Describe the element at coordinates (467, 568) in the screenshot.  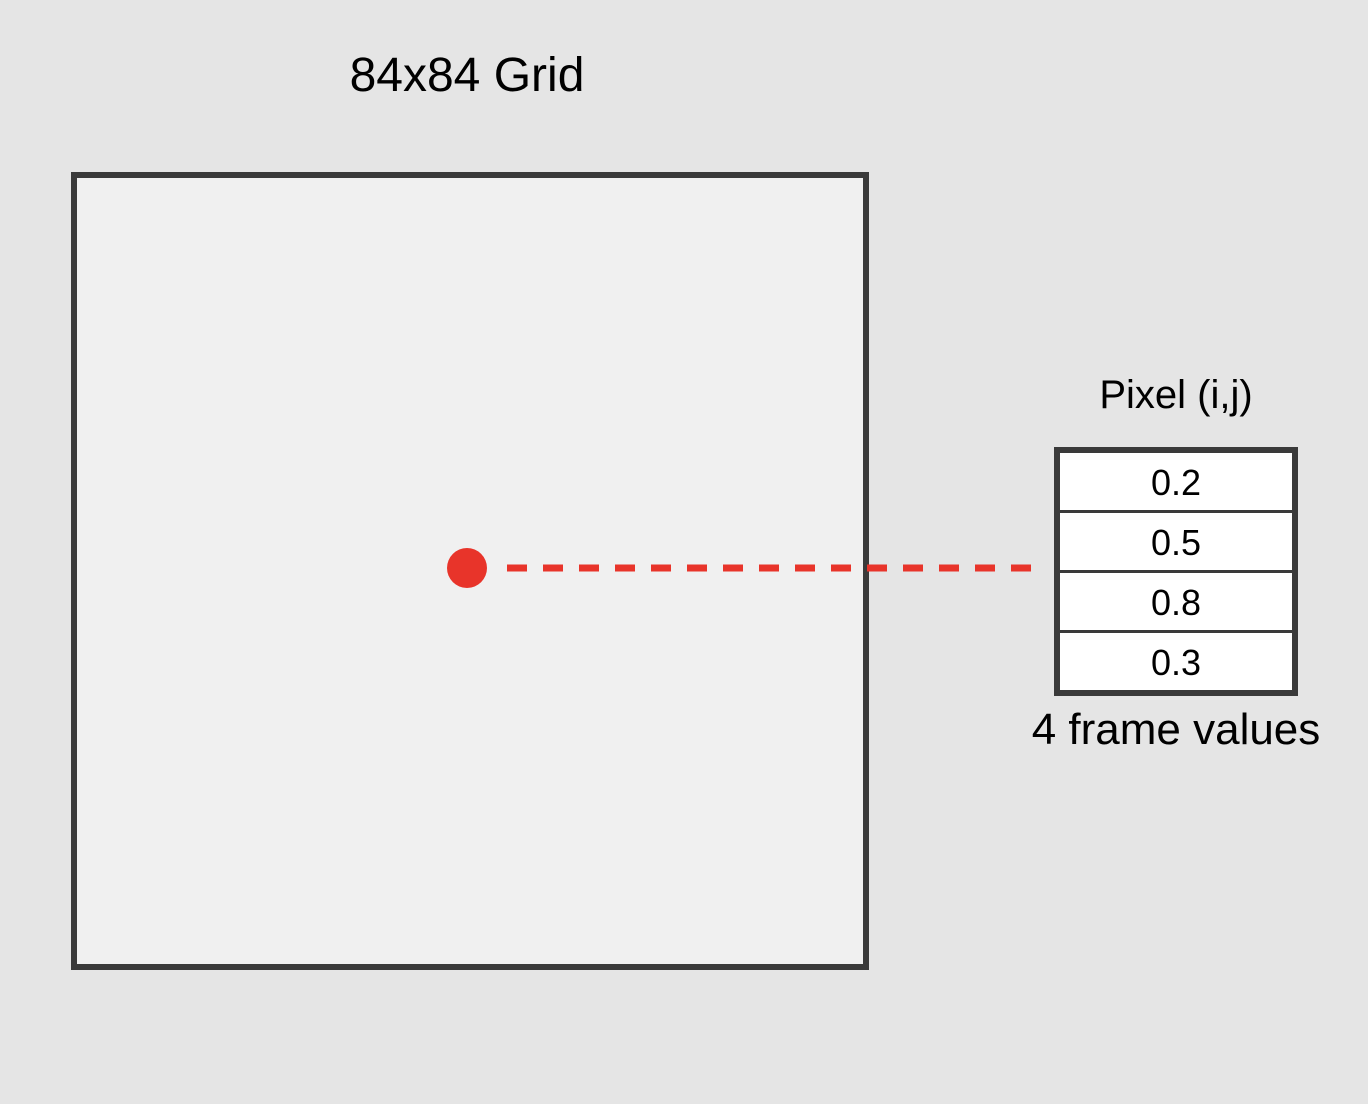
I see `selected-pixel-marker` at that location.